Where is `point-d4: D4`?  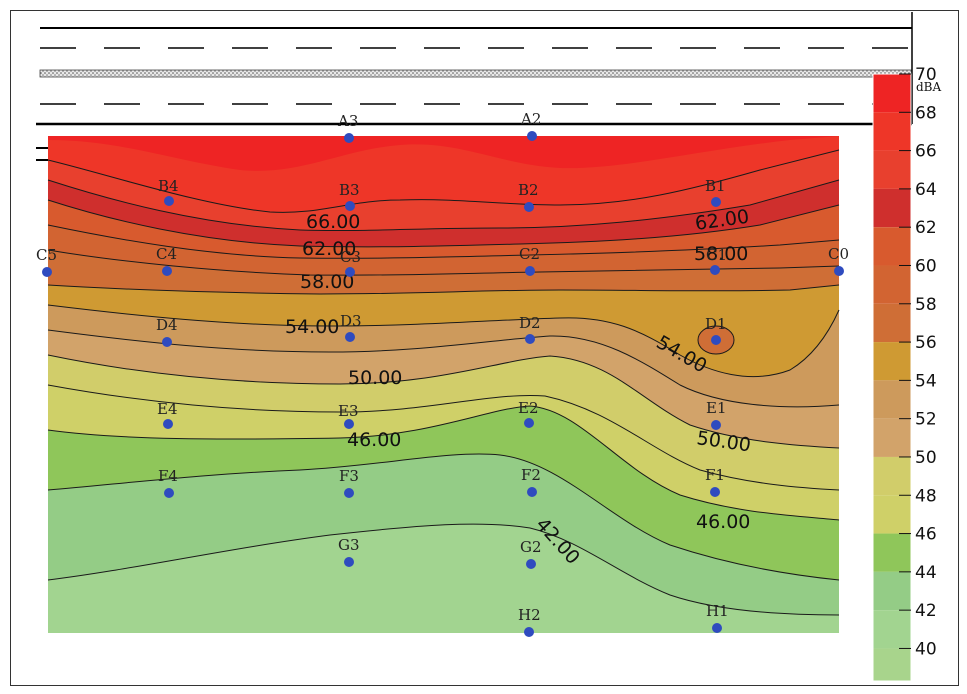
point-d4: D4 is located at coordinates (167, 331).